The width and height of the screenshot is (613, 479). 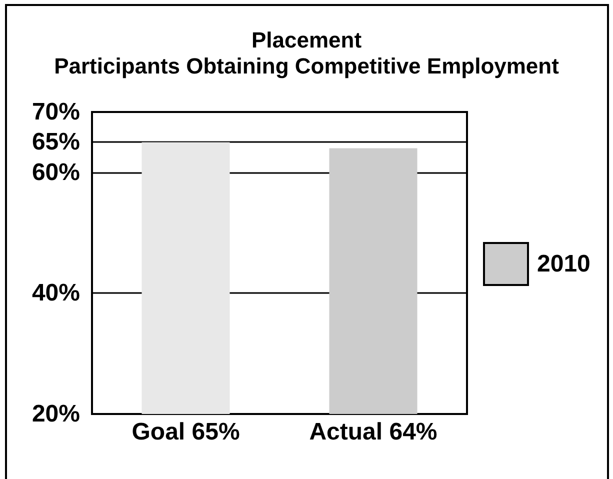 I want to click on x-tick-label: Actual 64%, so click(x=373, y=432).